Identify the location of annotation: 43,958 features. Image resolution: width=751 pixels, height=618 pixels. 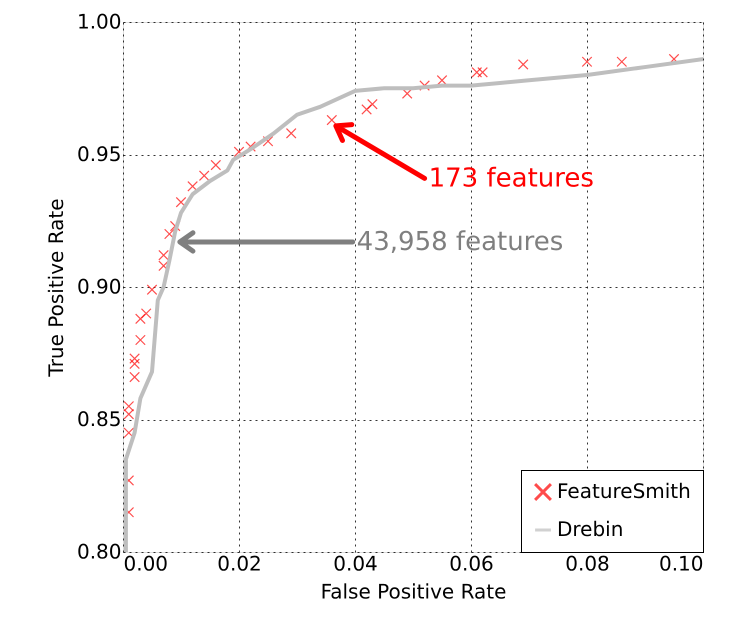
(460, 241).